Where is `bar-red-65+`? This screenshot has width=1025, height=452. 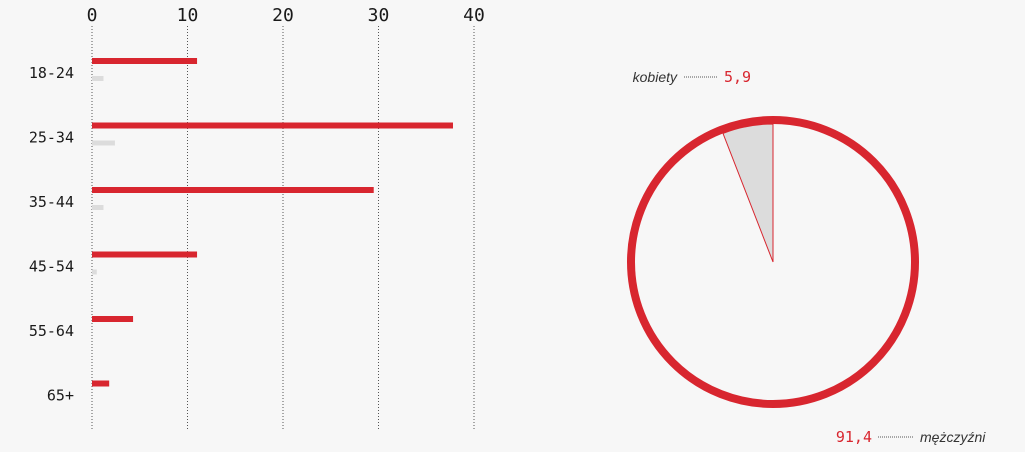
bar-red-65+ is located at coordinates (101, 383).